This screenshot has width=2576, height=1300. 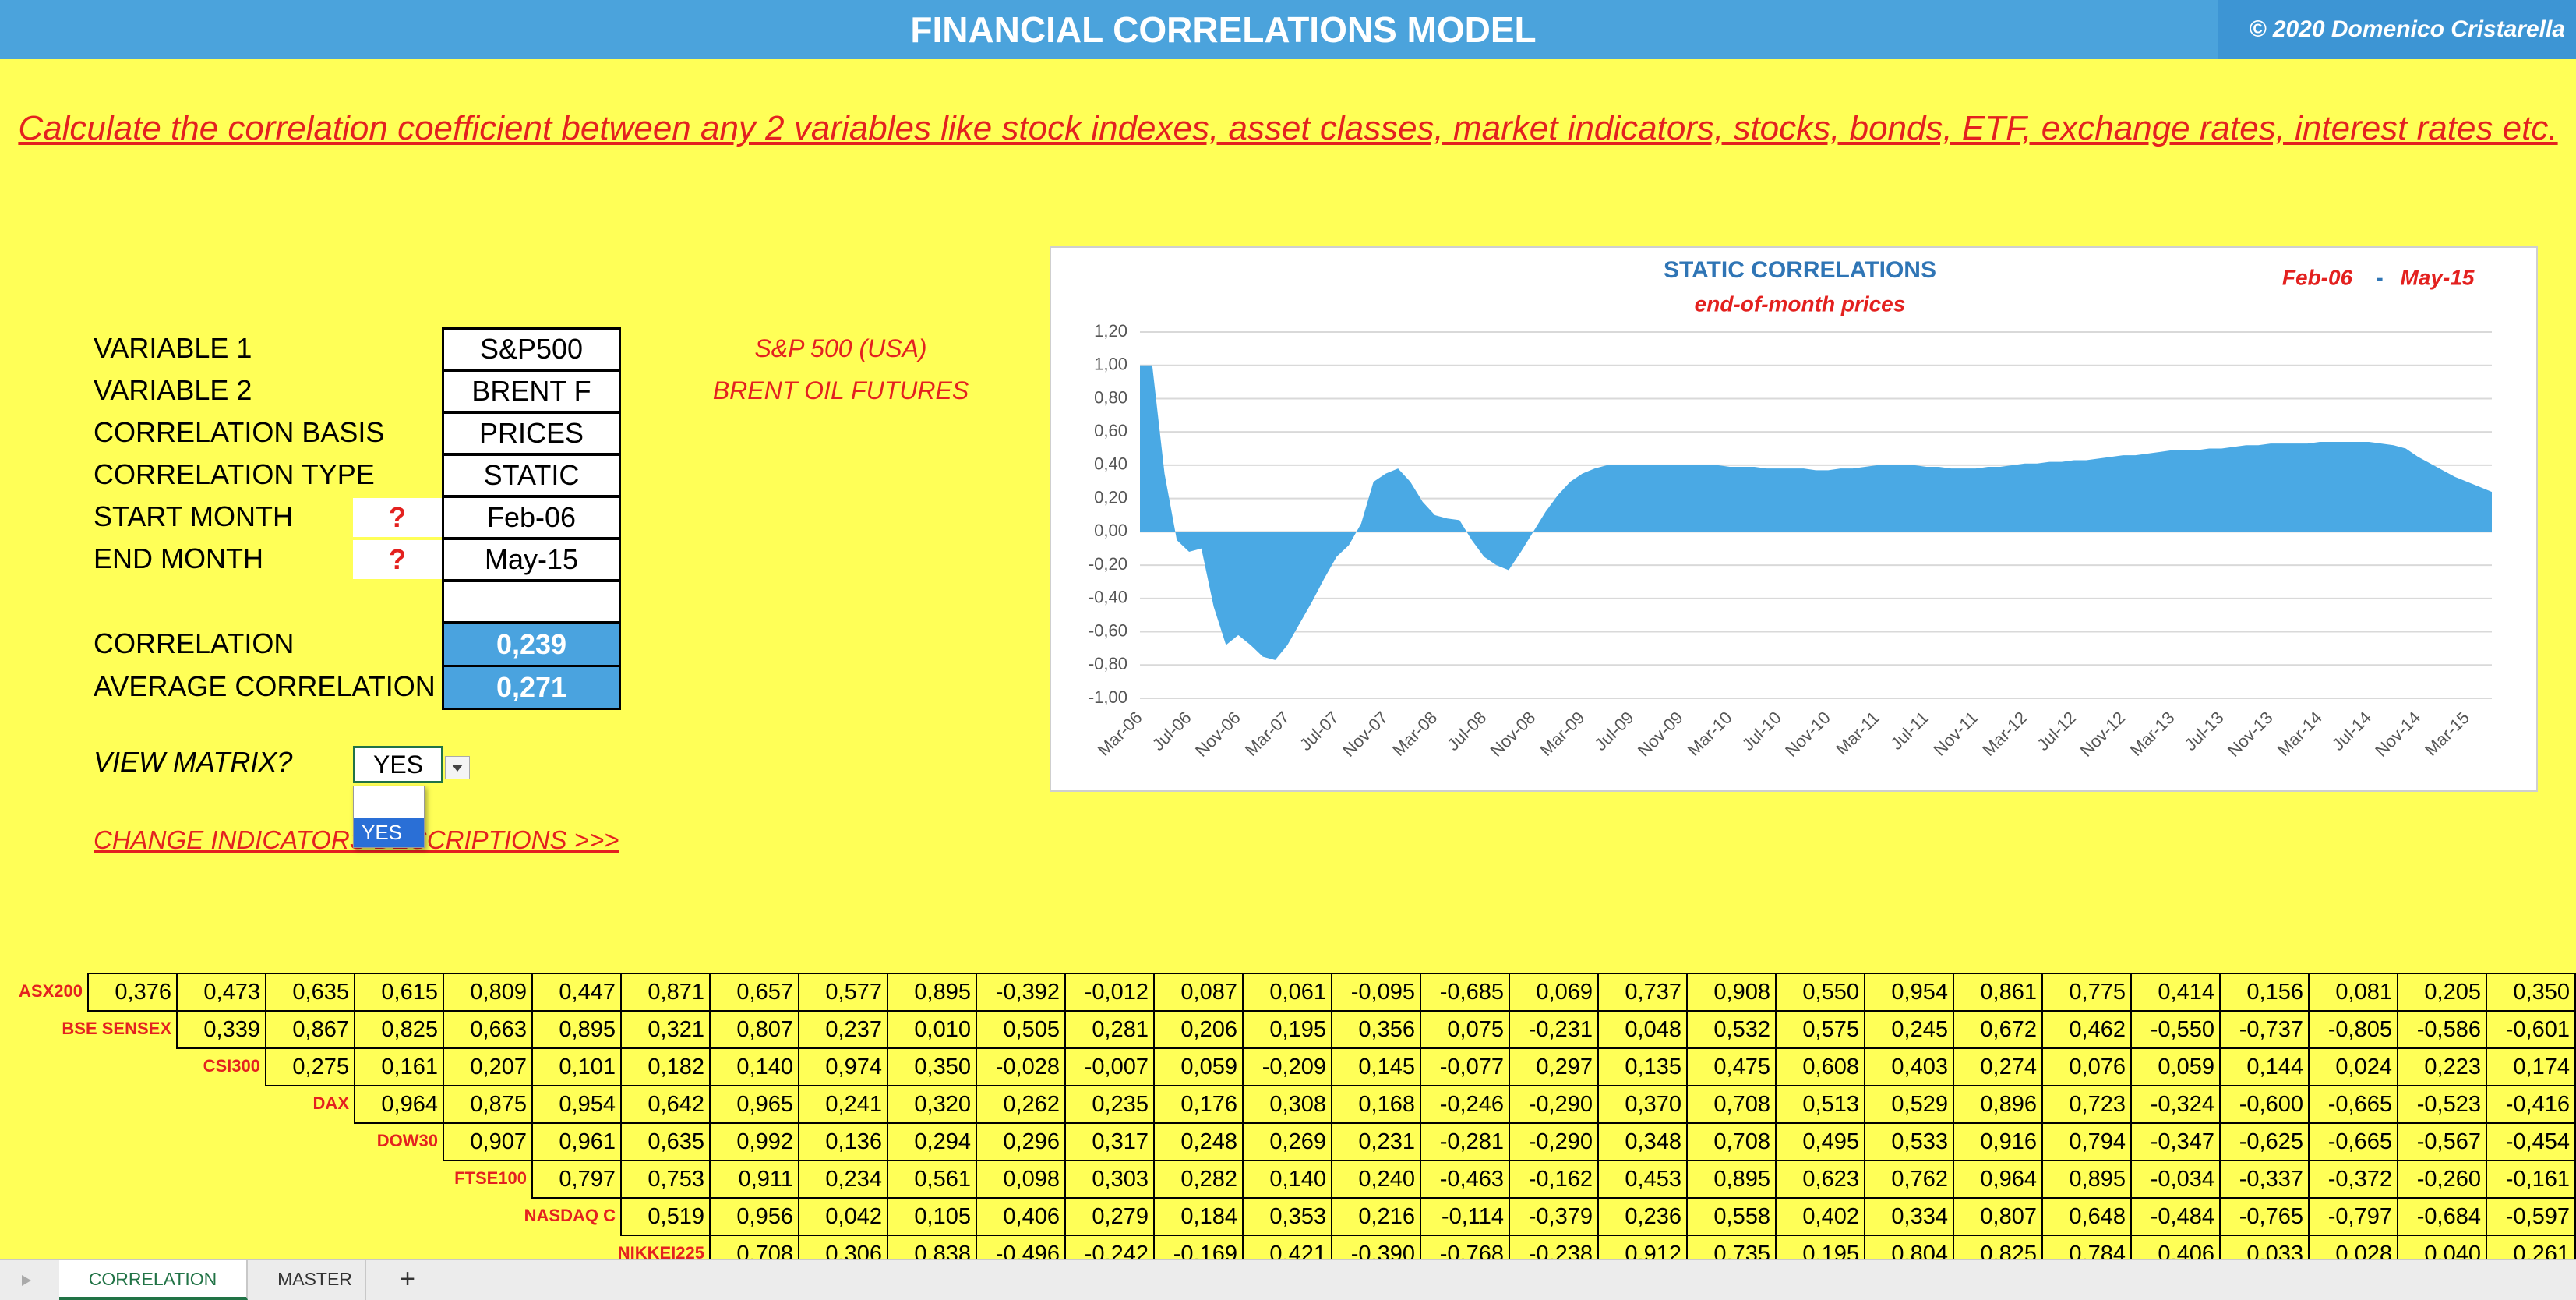 What do you see at coordinates (1376, 1216) in the screenshot?
I see `matrix-cell: 0,216` at bounding box center [1376, 1216].